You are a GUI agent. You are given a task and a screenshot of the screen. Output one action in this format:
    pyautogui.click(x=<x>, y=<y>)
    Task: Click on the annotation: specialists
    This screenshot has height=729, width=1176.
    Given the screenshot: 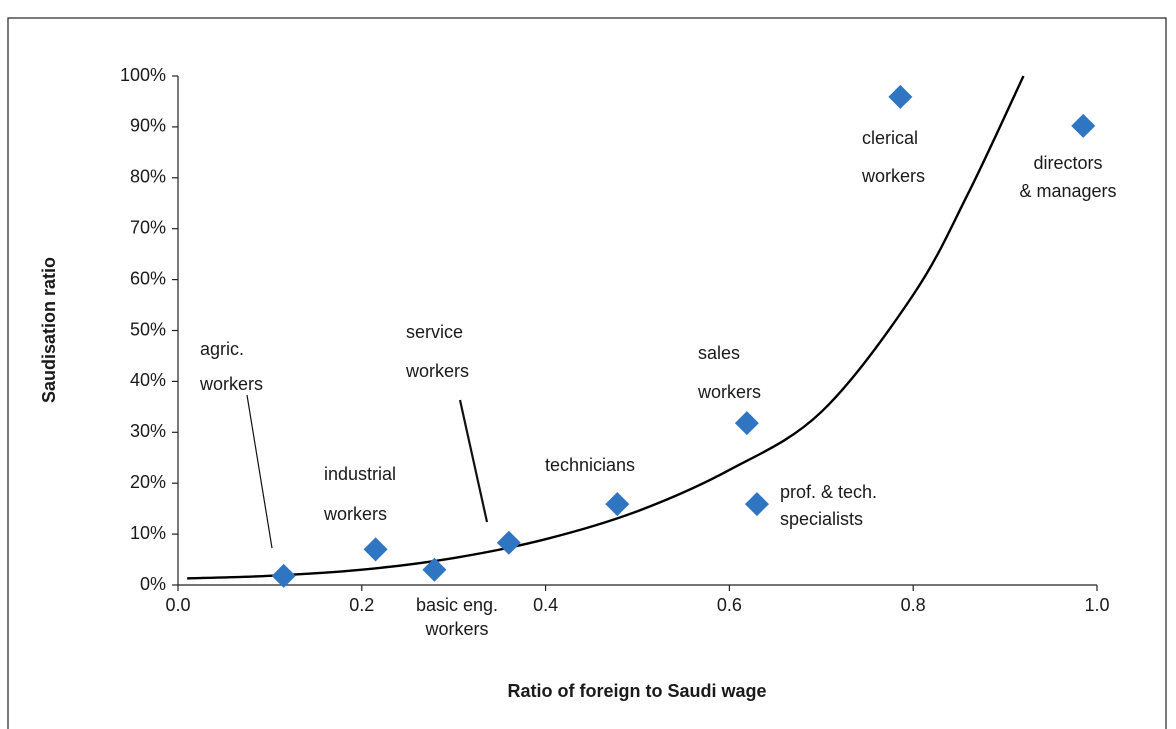 What is the action you would take?
    pyautogui.click(x=821, y=519)
    